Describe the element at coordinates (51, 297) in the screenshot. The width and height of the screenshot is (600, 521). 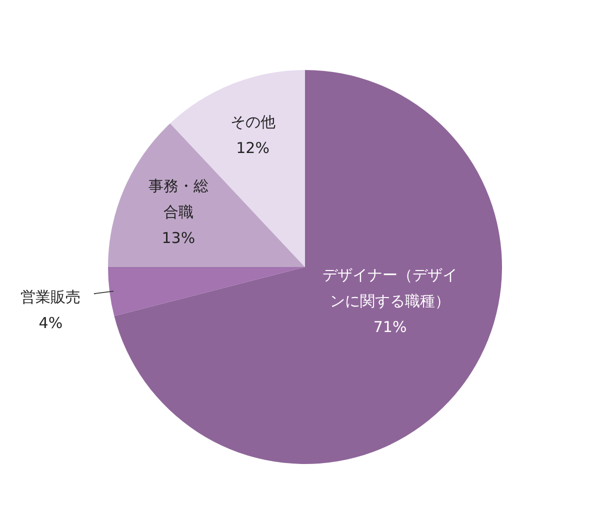
I see `slice-label: 営業販売` at that location.